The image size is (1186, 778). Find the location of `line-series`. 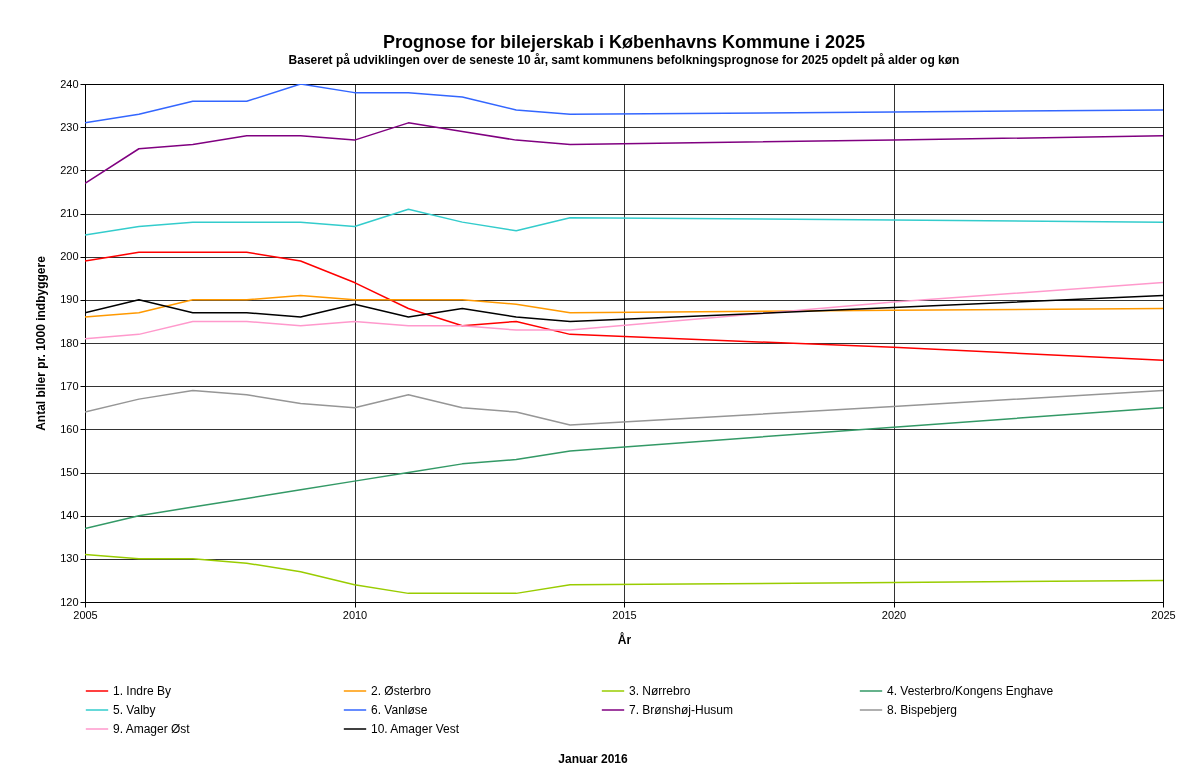

line-series is located at coordinates (624, 104).